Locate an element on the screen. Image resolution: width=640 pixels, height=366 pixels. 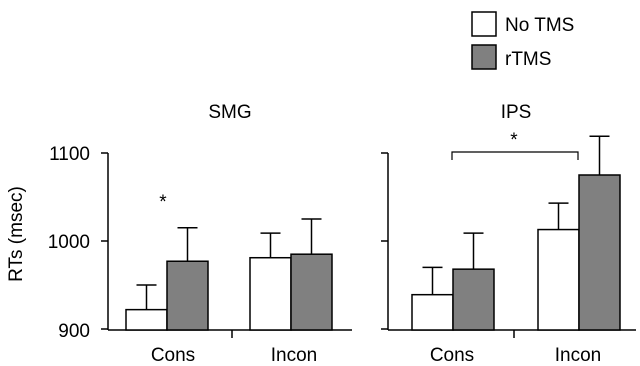
legend-swatch-rtms is located at coordinates (484, 57).